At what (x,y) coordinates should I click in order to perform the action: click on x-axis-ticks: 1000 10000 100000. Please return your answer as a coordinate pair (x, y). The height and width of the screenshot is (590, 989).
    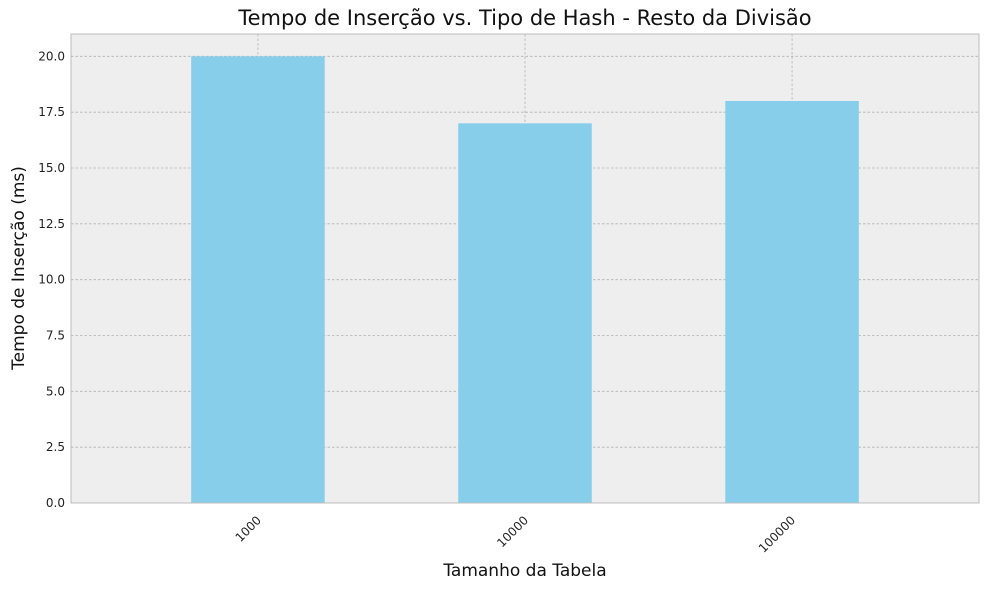
    Looking at the image, I should click on (516, 534).